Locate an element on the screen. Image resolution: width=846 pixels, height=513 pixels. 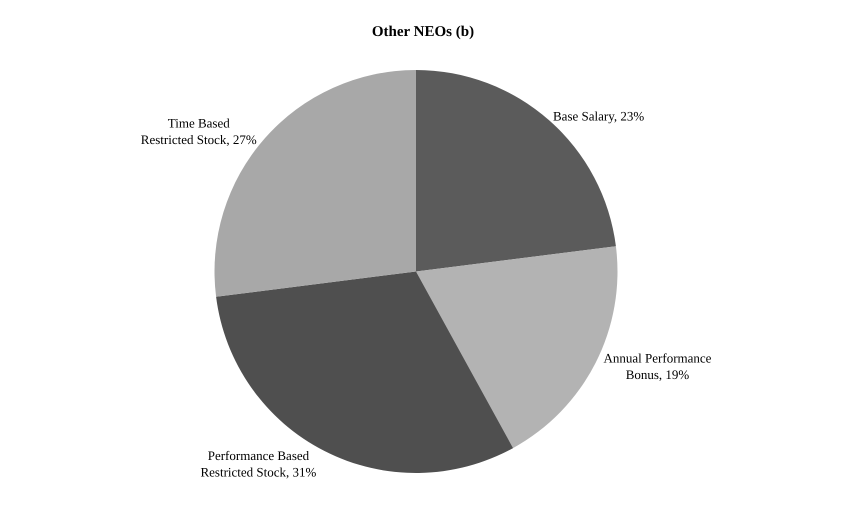
slice-label: Base Salary, 23% is located at coordinates (598, 116).